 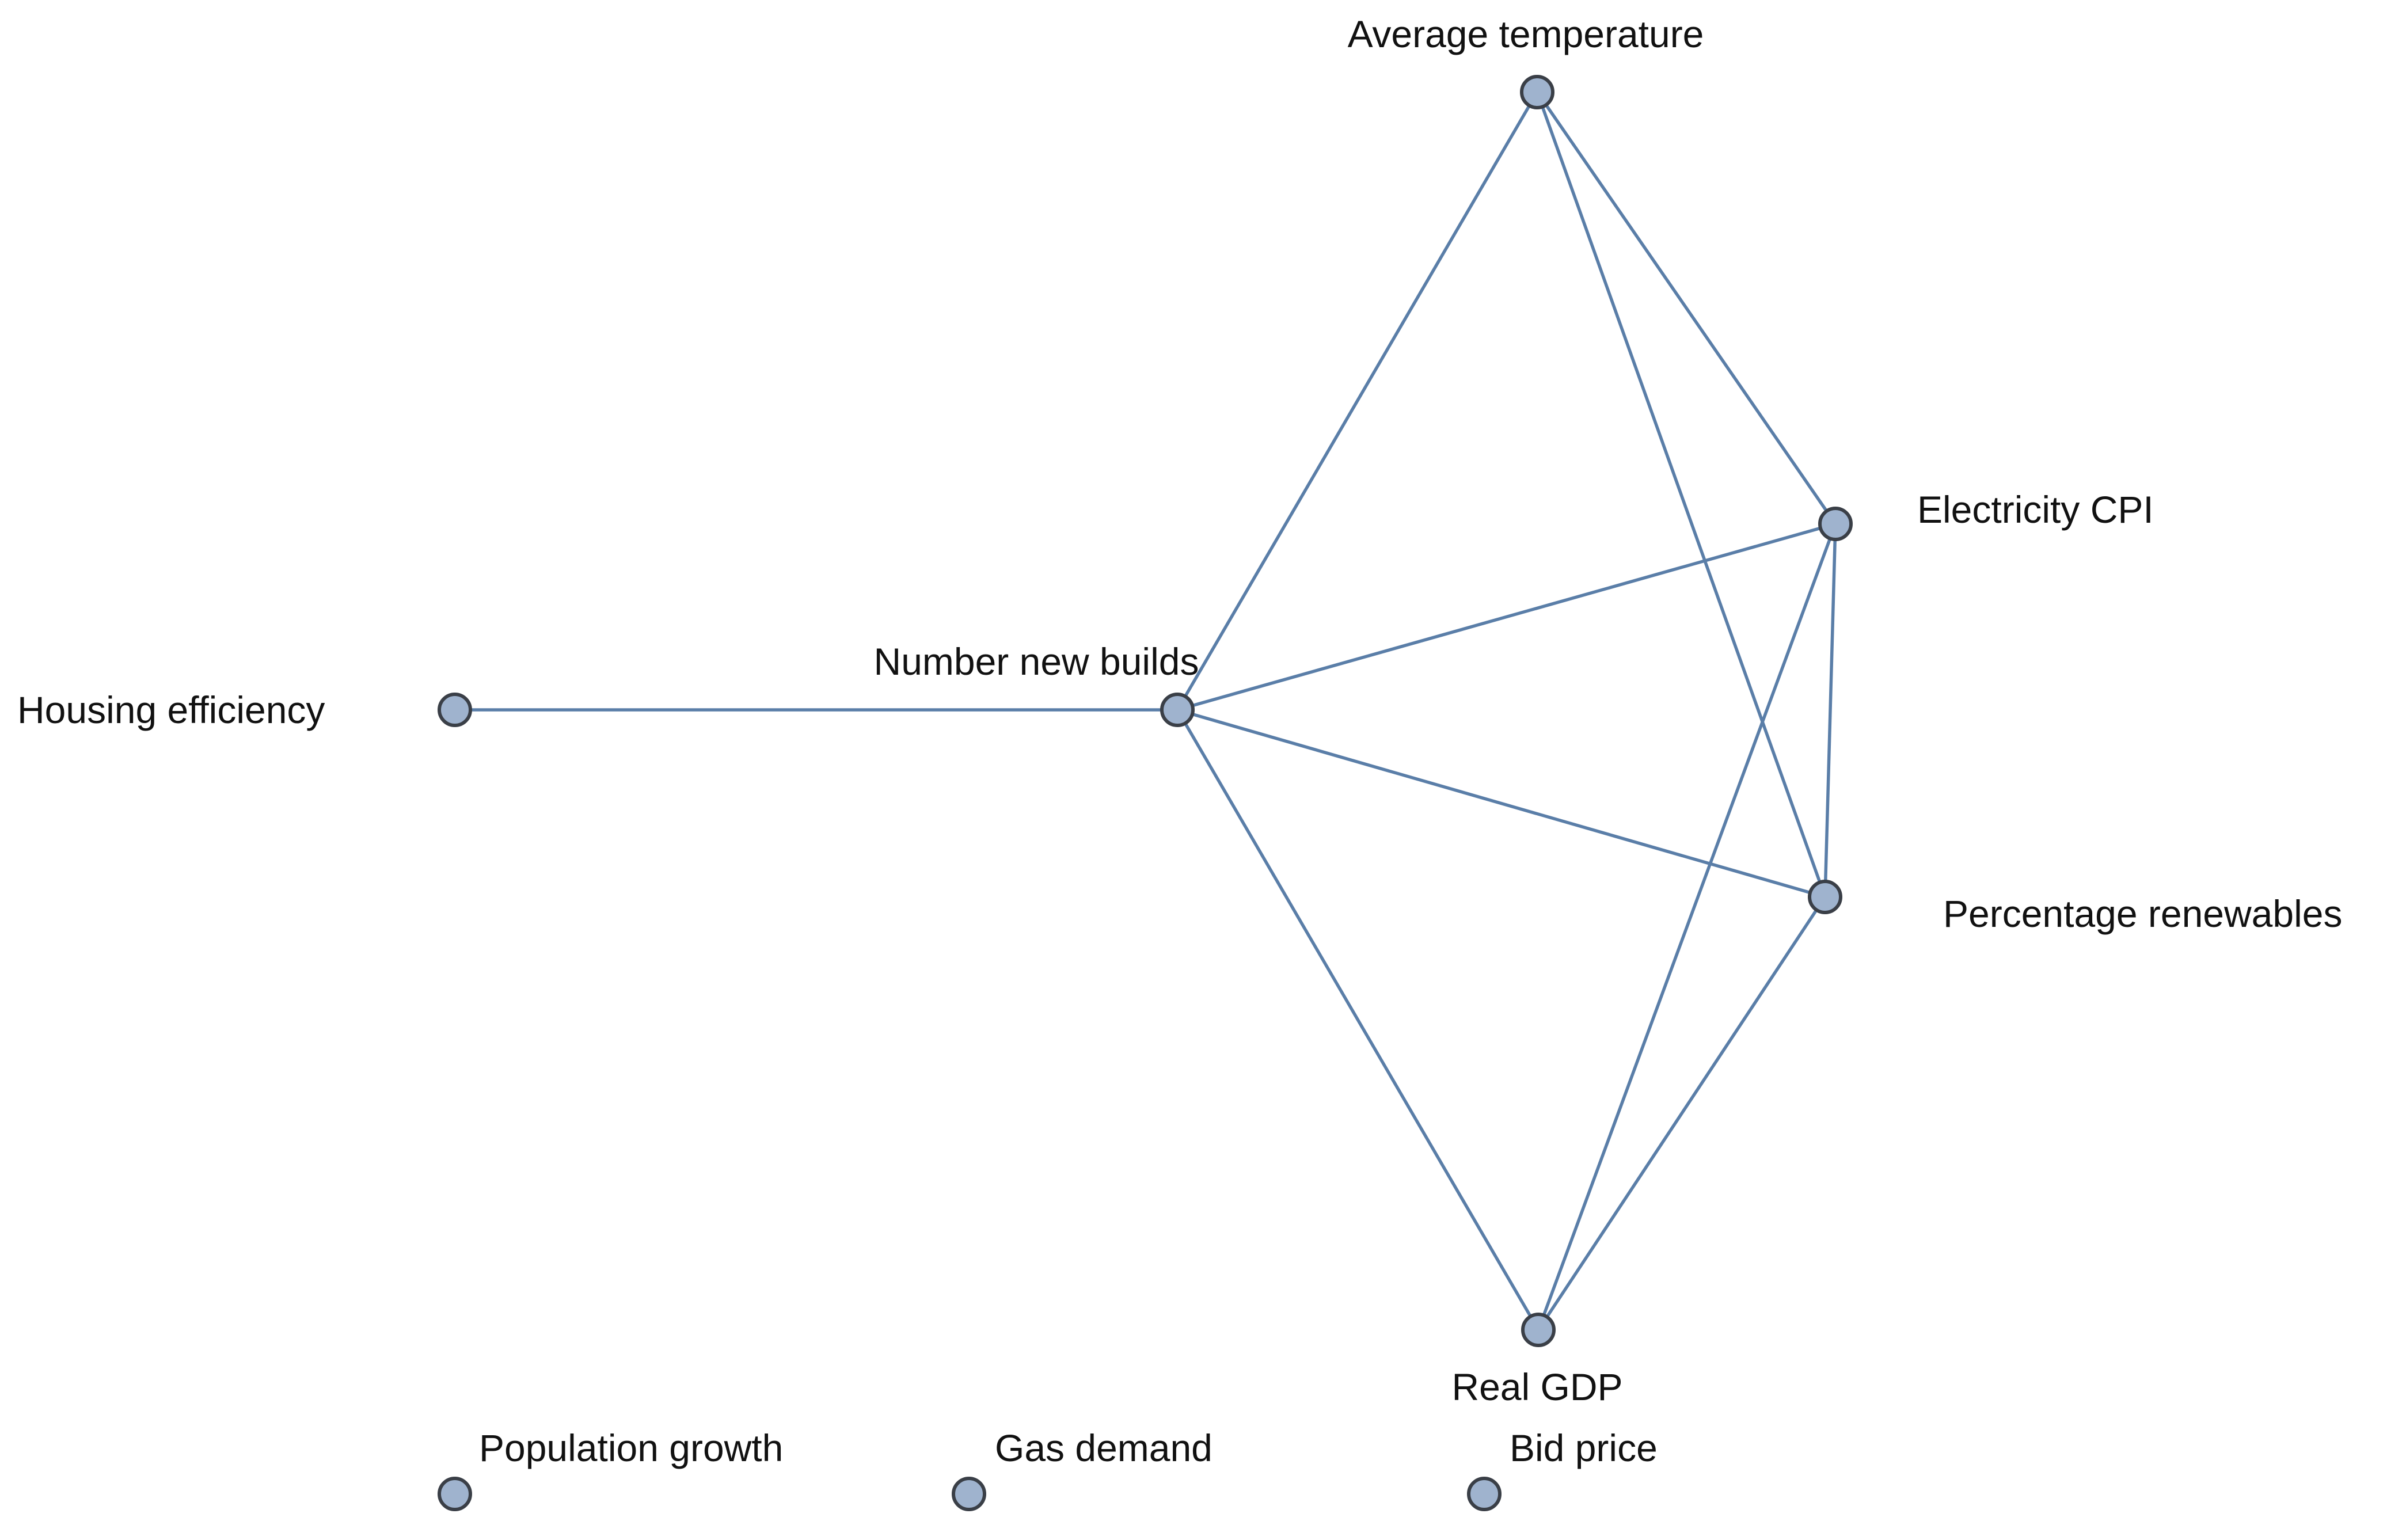 What do you see at coordinates (1501, 803) in the screenshot?
I see `edge-new-builds-to-pct-renew` at bounding box center [1501, 803].